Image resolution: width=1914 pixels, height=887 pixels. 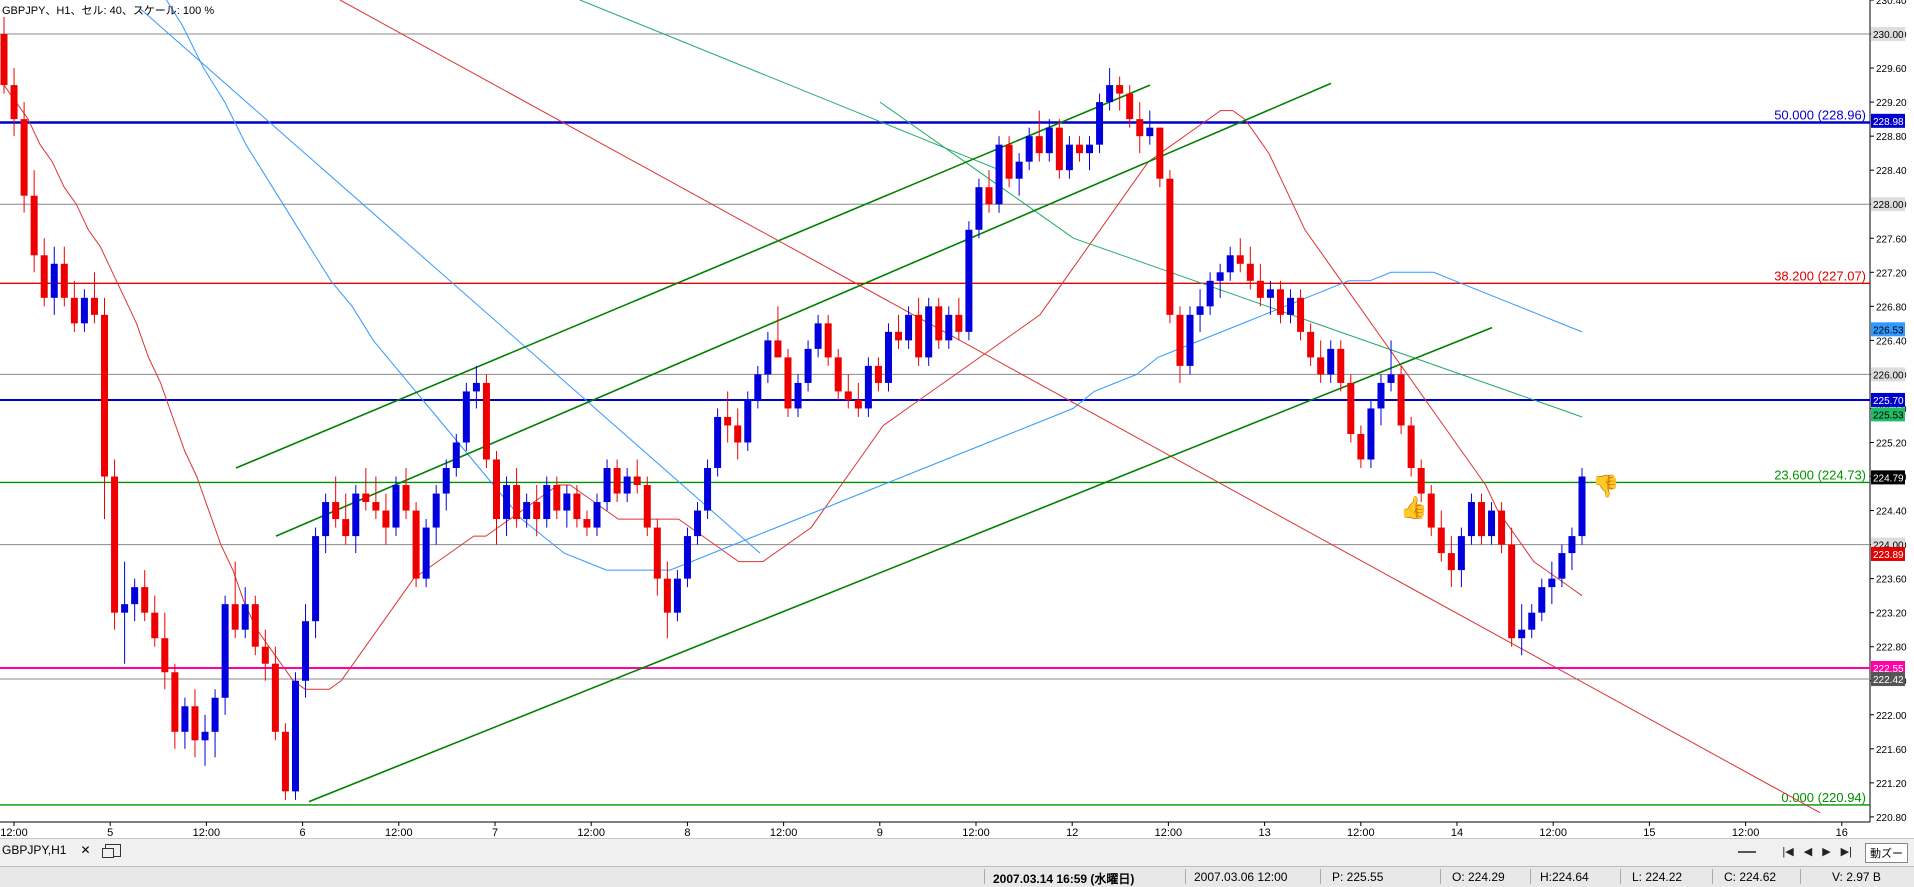 What do you see at coordinates (1891, 307) in the screenshot?
I see `y-tick-label: 226.80` at bounding box center [1891, 307].